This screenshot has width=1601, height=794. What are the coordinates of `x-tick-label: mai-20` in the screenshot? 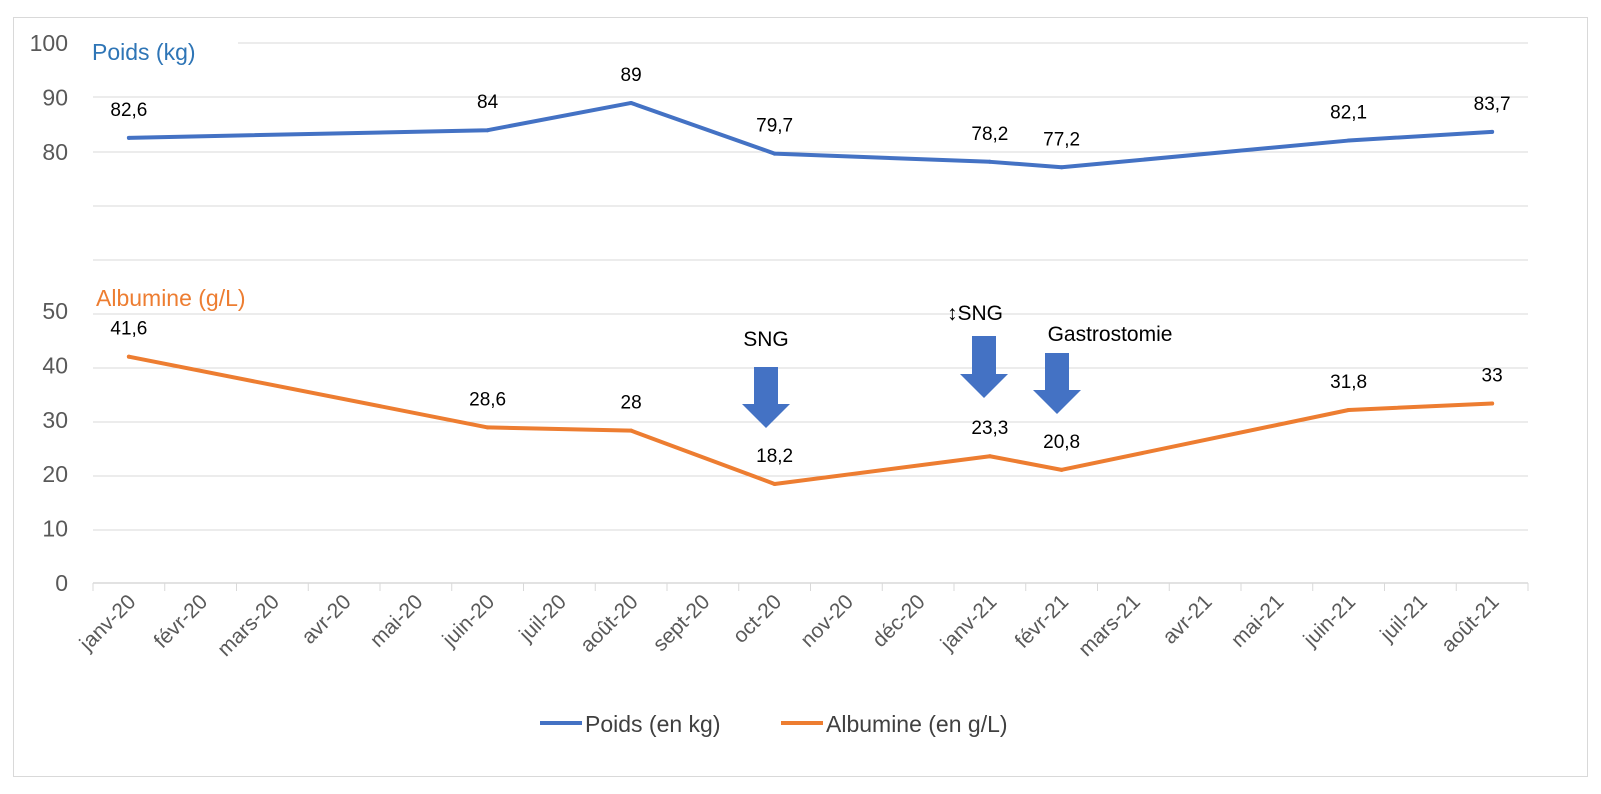 It's located at (397, 621).